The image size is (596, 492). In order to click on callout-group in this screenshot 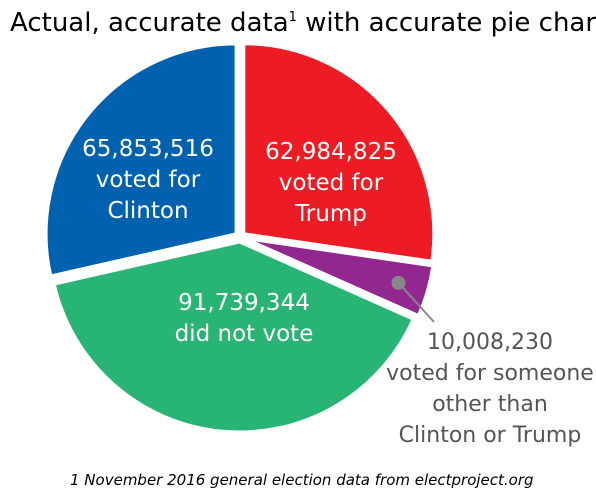, I will do `click(413, 299)`.